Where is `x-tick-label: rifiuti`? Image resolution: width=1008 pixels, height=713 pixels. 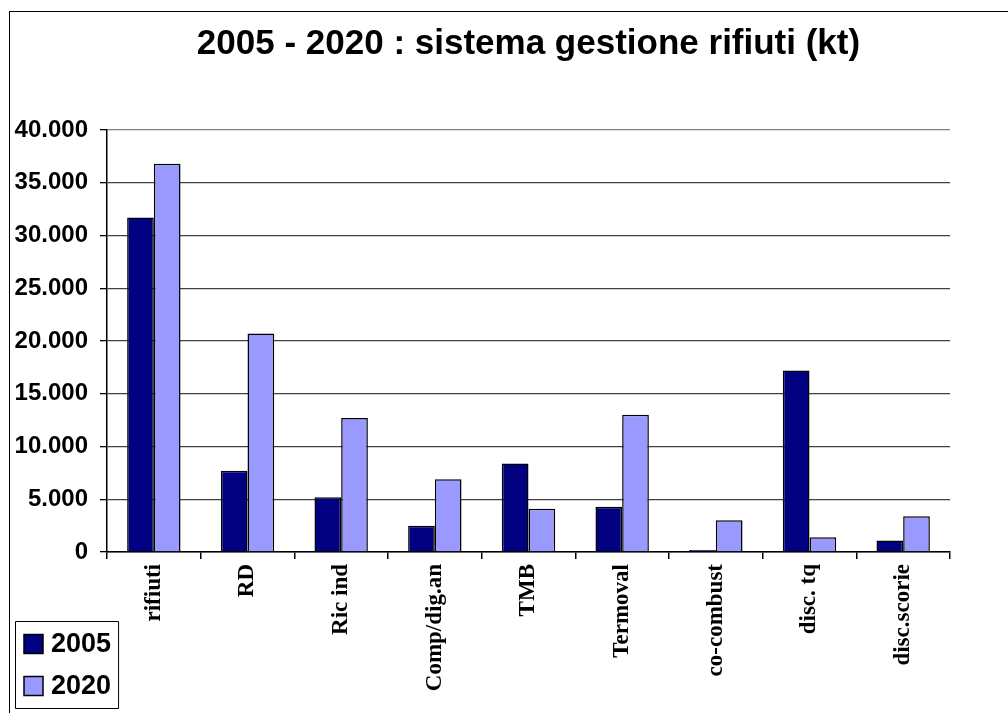 x-tick-label: rifiuti is located at coordinates (152, 592).